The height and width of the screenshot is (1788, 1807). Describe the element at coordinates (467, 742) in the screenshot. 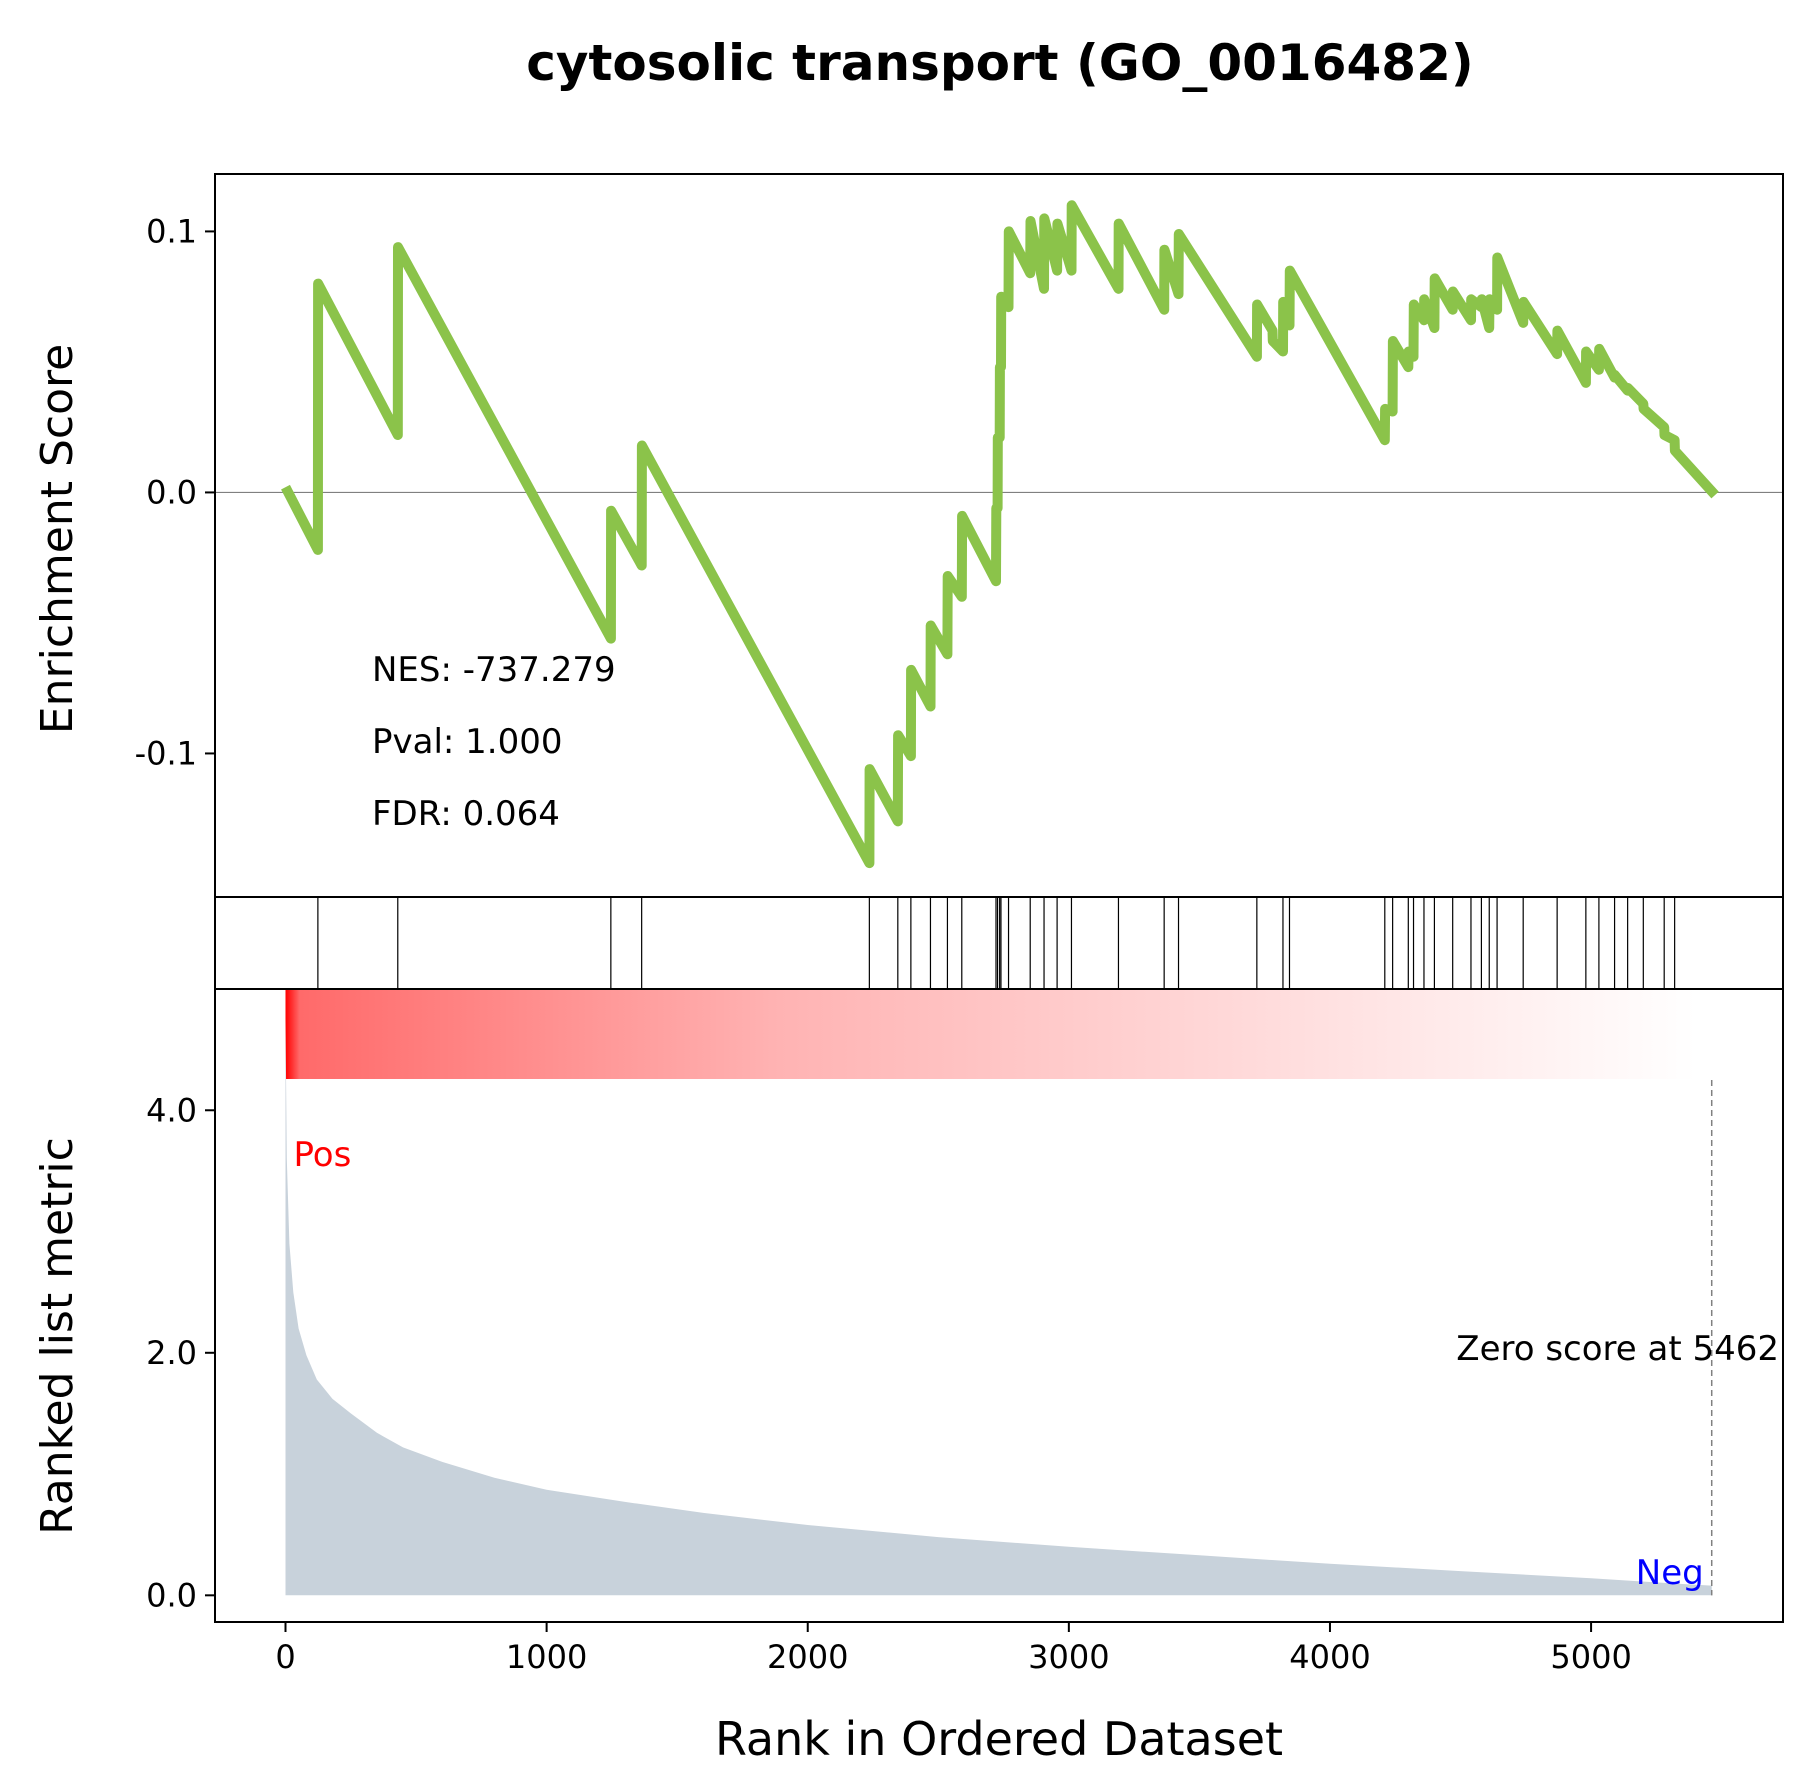

I see `pval-annotation: Pval: 1.000` at that location.